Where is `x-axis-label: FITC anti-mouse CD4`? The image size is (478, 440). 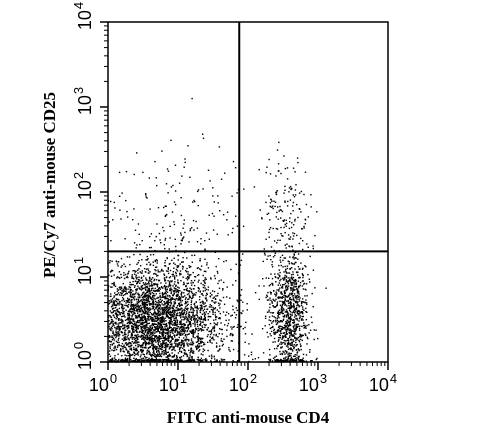 x-axis-label: FITC anti-mouse CD4 is located at coordinates (248, 417).